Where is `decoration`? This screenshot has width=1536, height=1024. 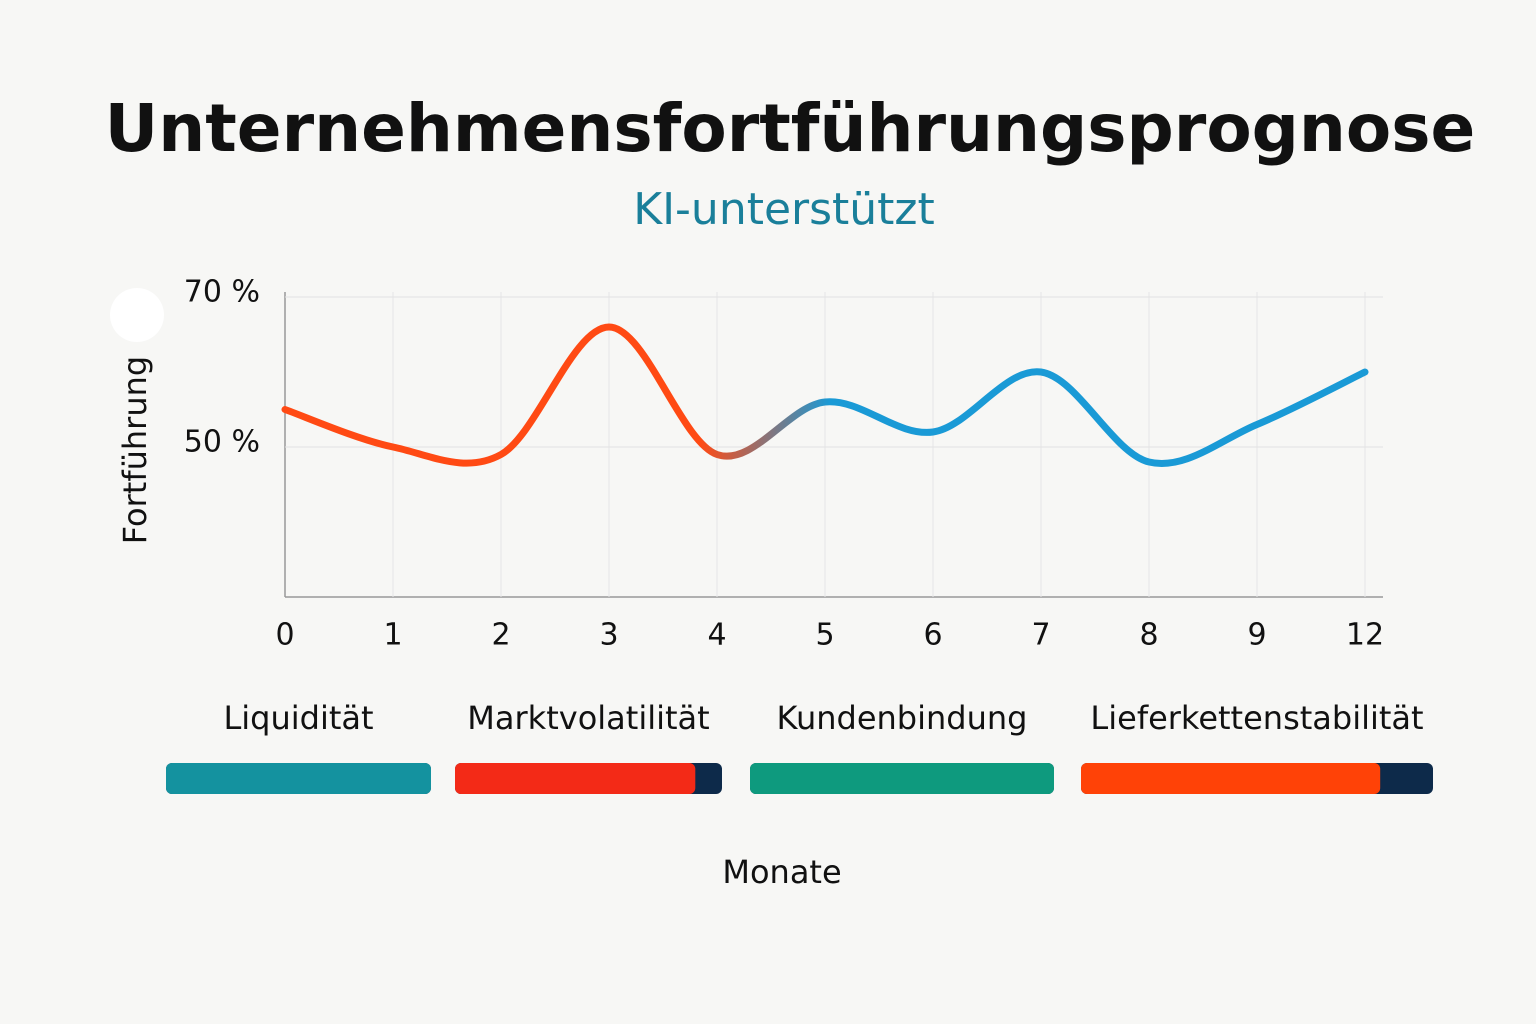
decoration is located at coordinates (137, 315).